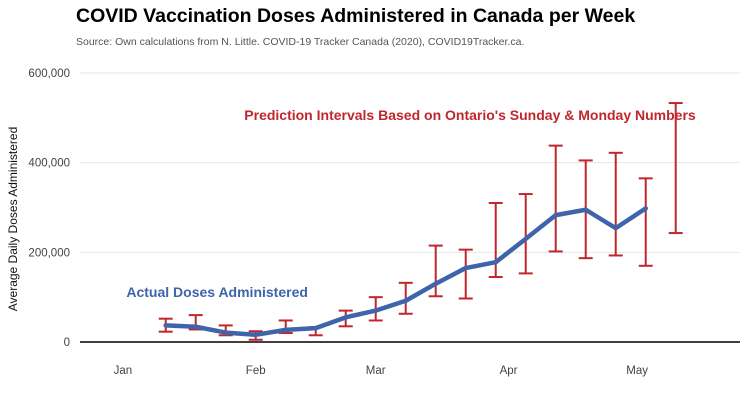 Image resolution: width=750 pixels, height=400 pixels. What do you see at coordinates (509, 371) in the screenshot?
I see `x-tick-label: Apr` at bounding box center [509, 371].